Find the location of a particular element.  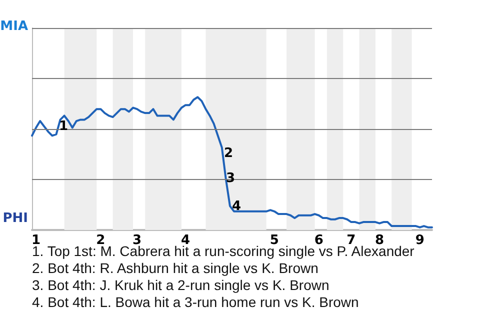

text: 3. Bot 4th: J. Kruk hit a 2-run single vs K. Brown is located at coordinates (181, 285).